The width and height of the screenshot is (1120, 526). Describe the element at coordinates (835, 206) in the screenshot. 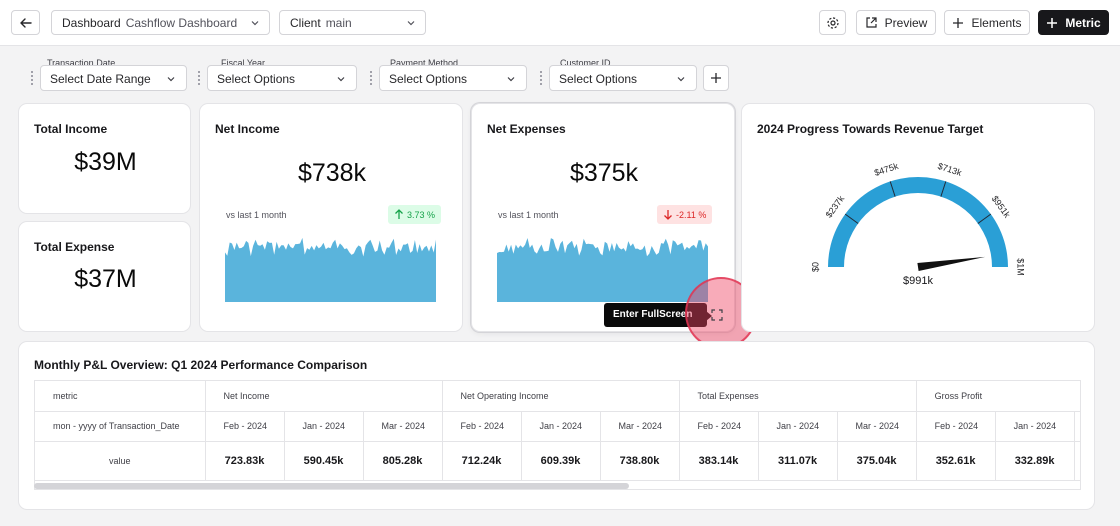

I see `gauge-tick-label: $237k` at that location.